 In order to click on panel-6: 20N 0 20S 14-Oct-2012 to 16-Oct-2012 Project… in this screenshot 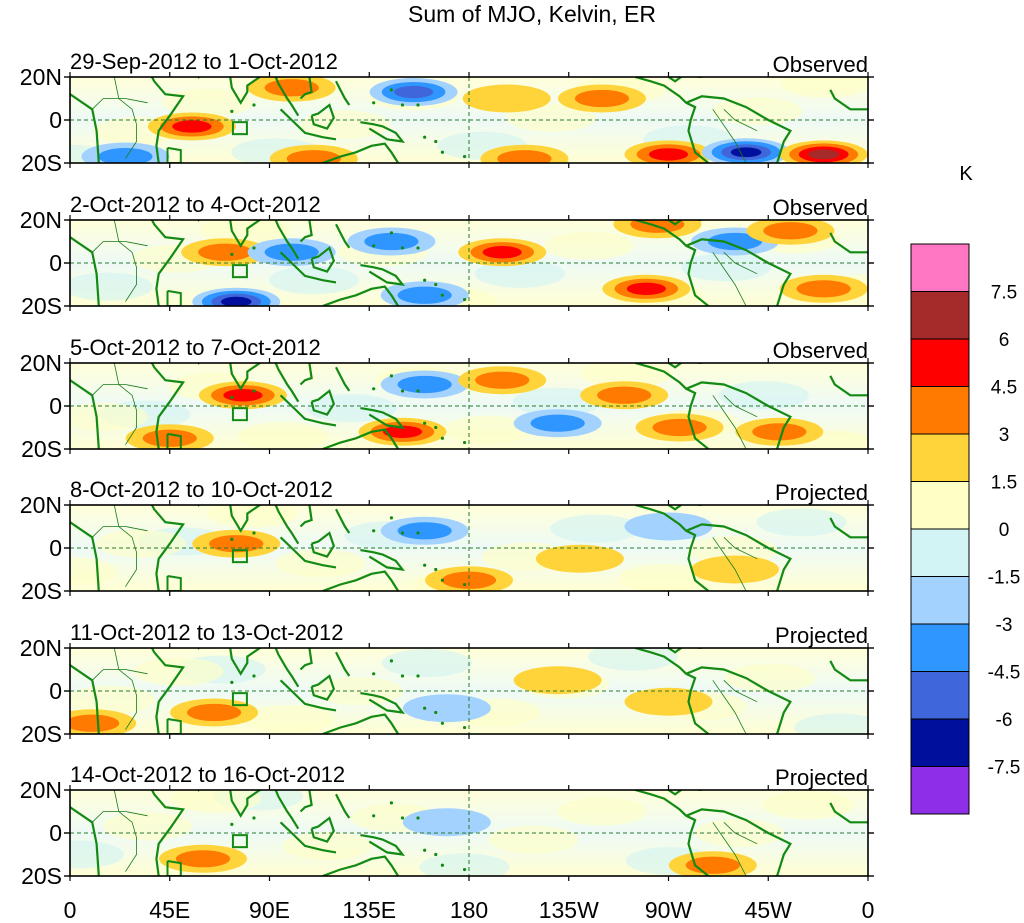, I will do `click(447, 825)`.